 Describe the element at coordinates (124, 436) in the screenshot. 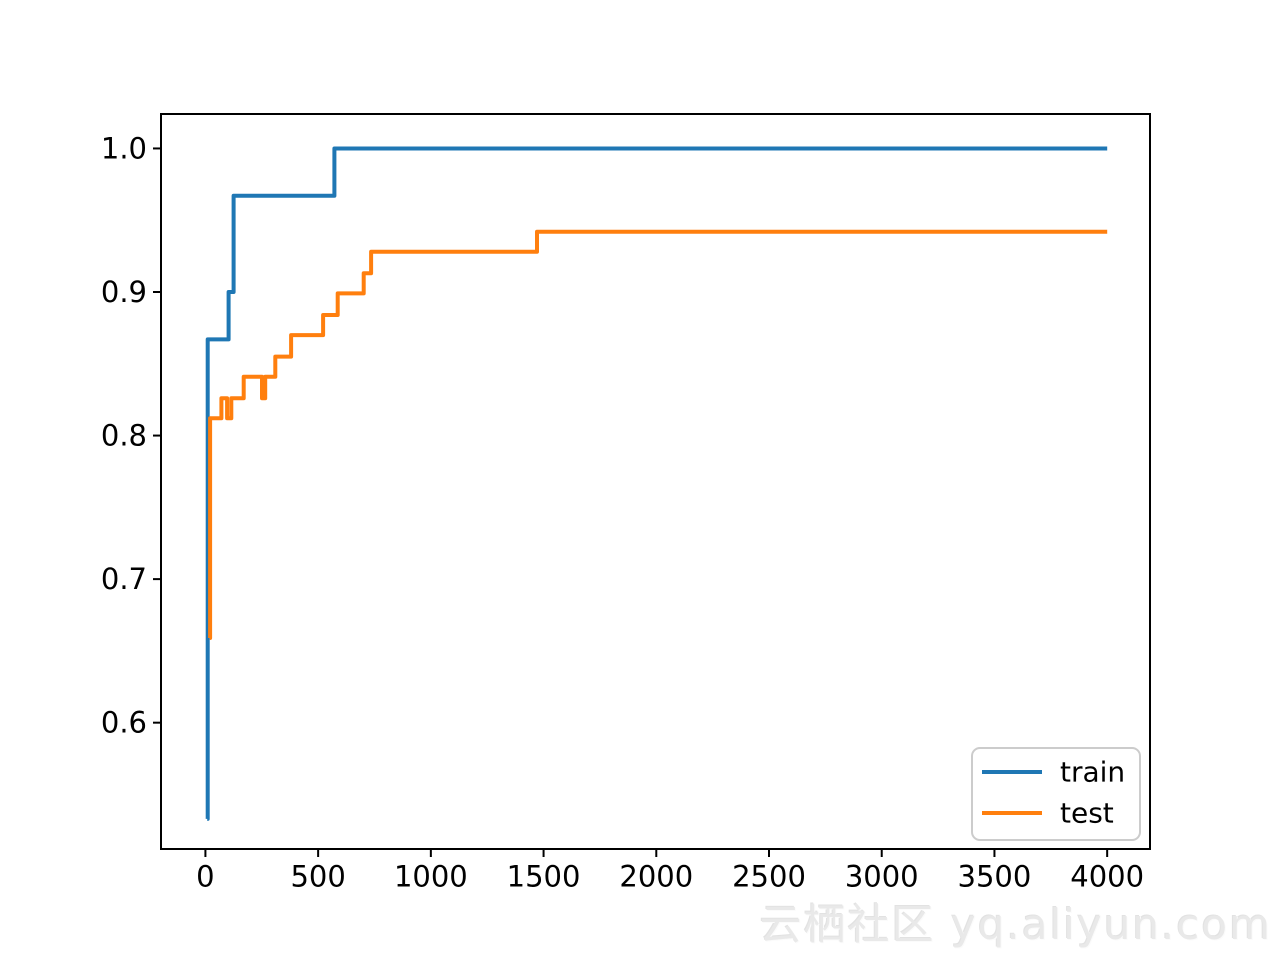

I see `y-tick-label: 0.8` at that location.